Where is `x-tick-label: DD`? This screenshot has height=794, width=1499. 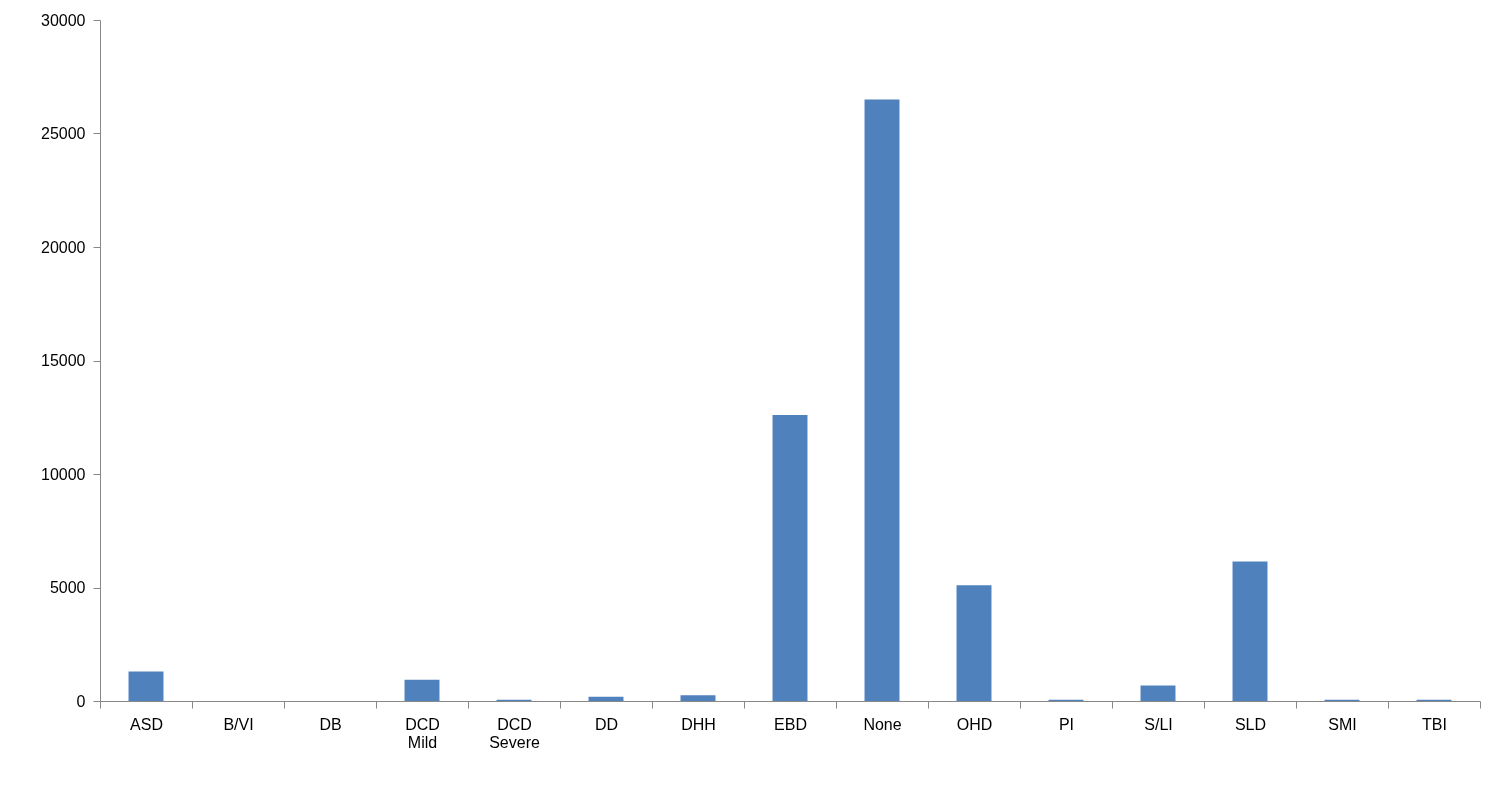 x-tick-label: DD is located at coordinates (606, 724).